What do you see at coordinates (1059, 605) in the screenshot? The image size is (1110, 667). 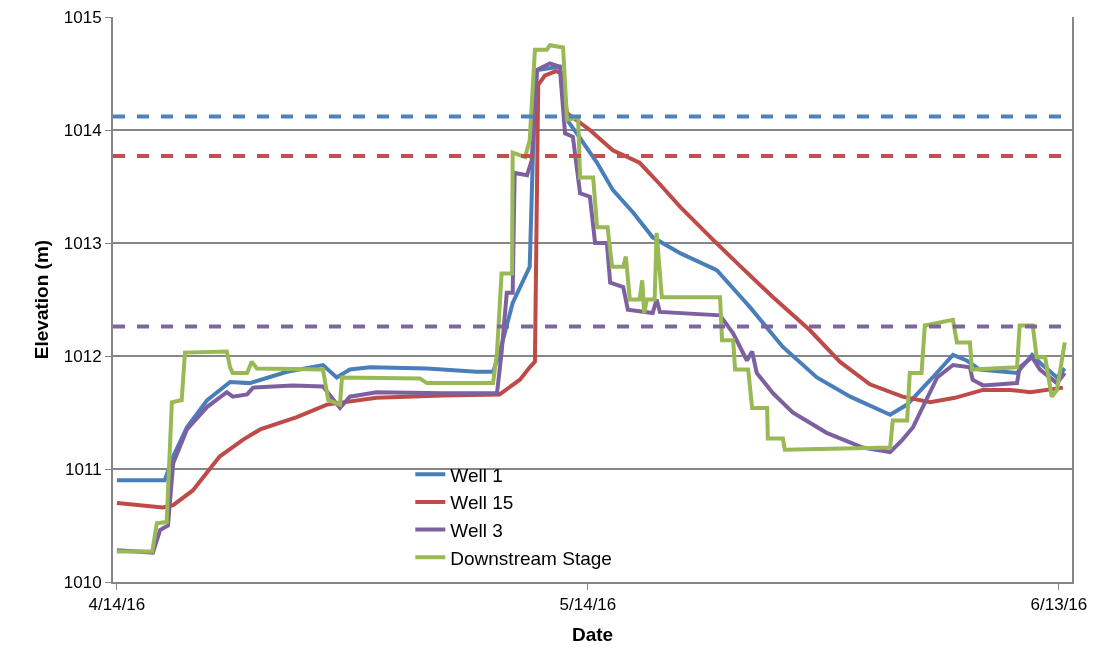 I see `x-tick-label: 6/13/16` at bounding box center [1059, 605].